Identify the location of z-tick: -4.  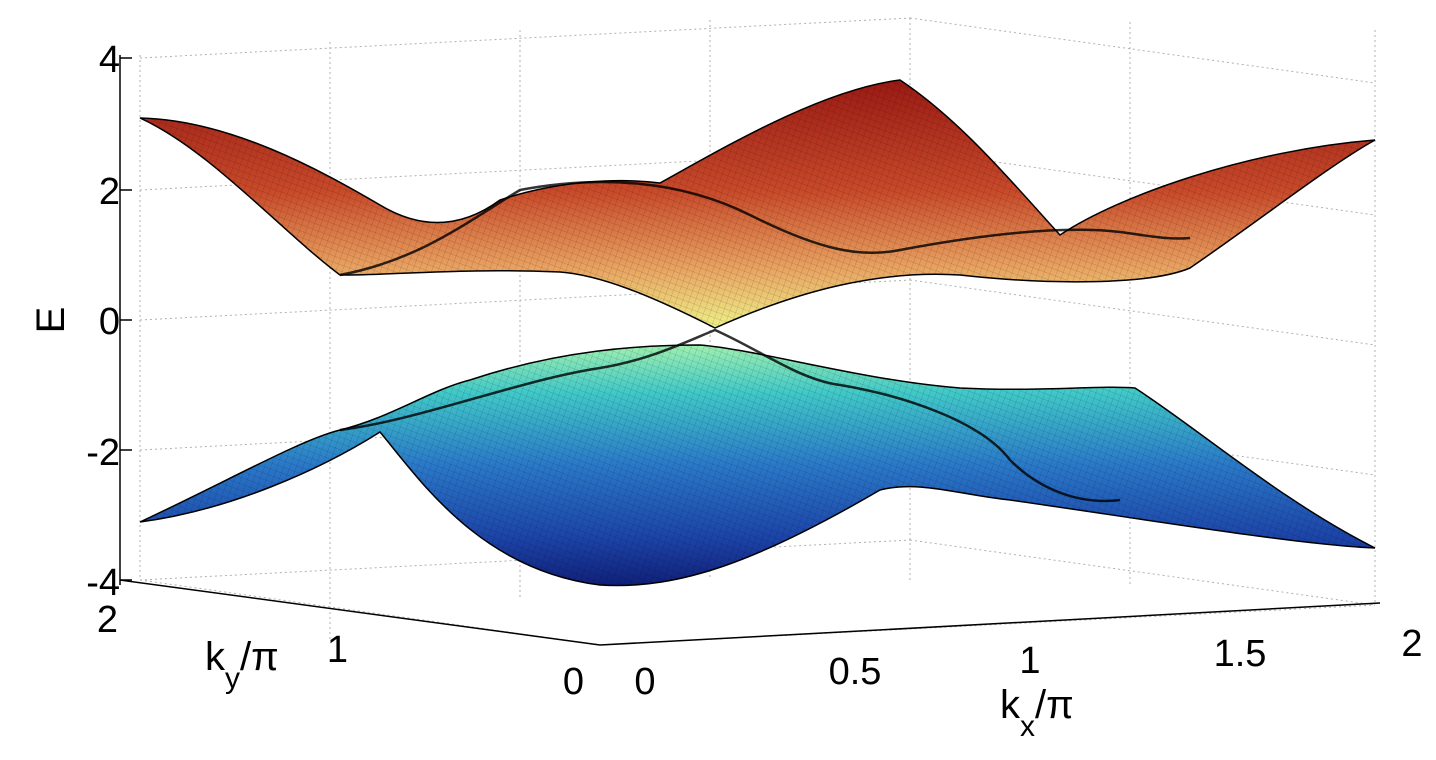
(103, 583).